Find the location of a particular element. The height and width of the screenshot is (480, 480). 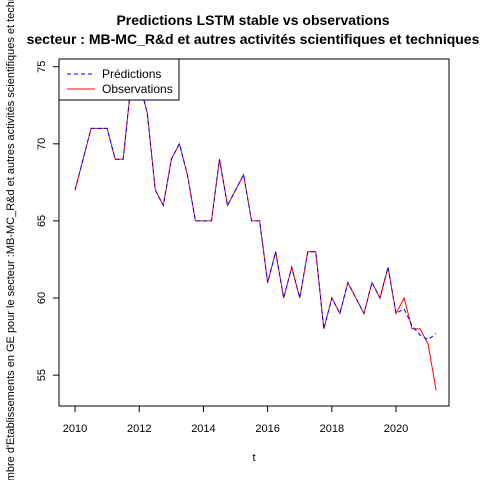

y-tick-label: 55 is located at coordinates (42, 375).